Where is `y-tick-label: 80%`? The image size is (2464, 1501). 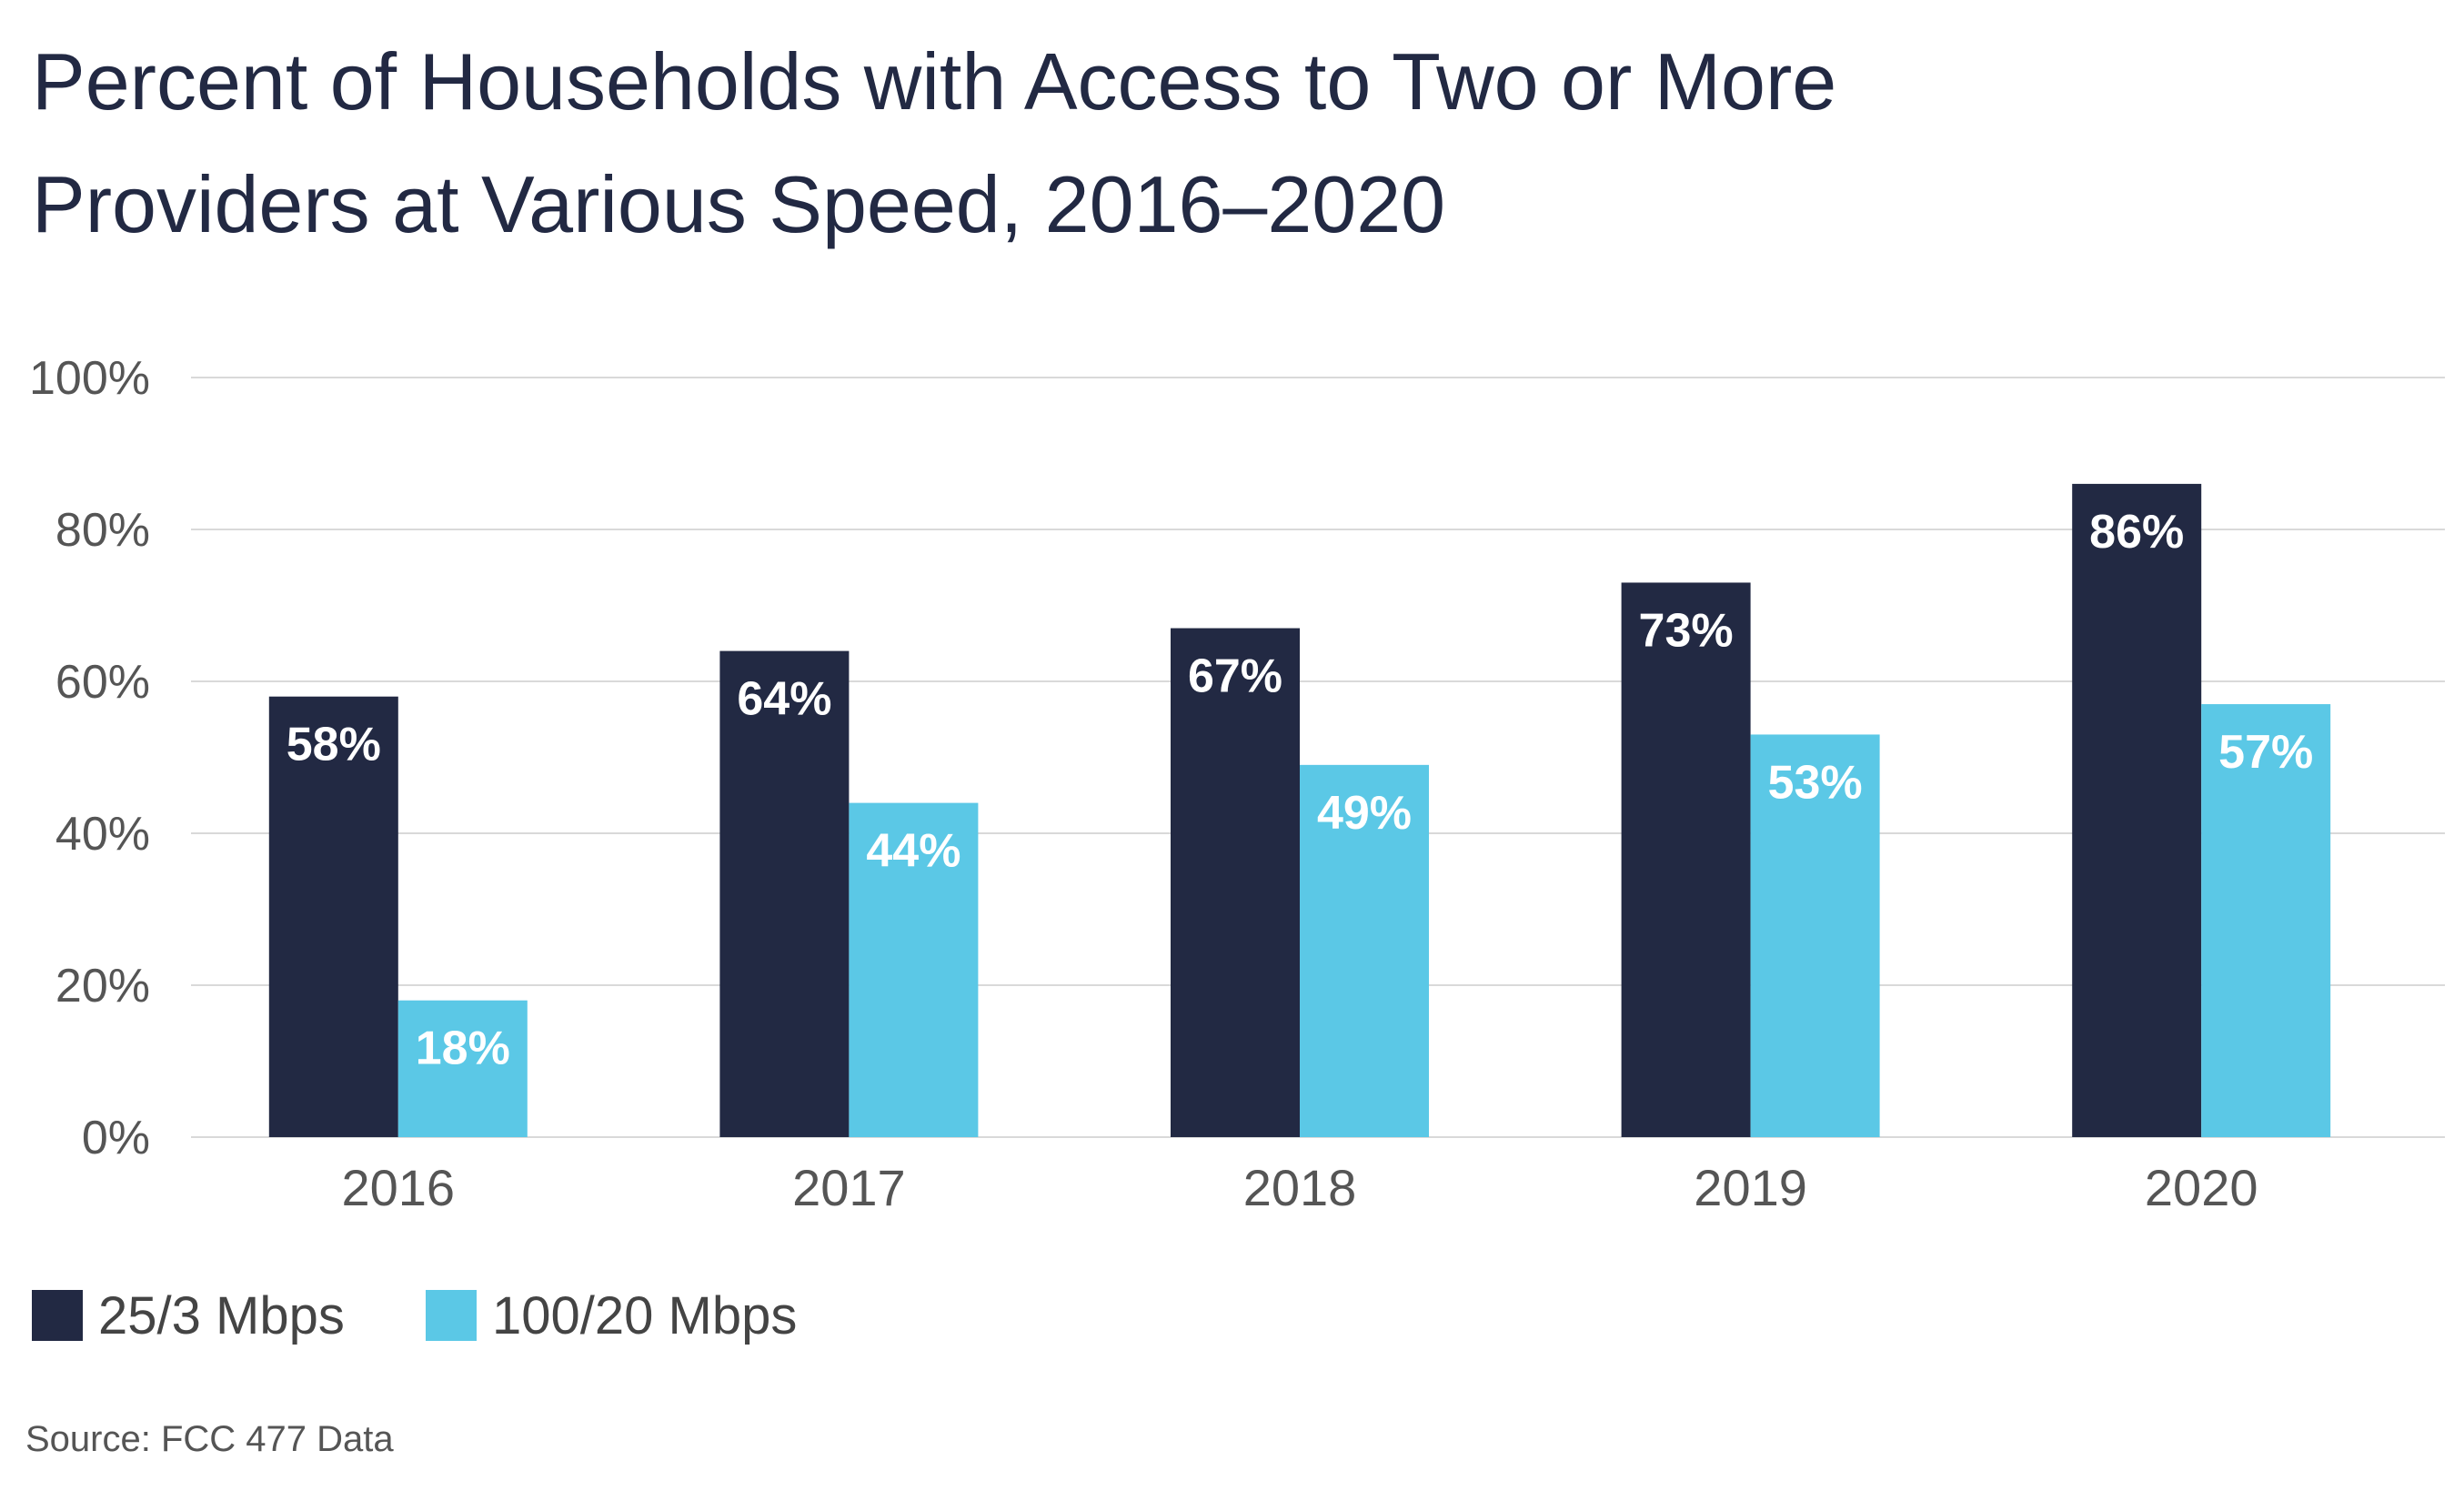 y-tick-label: 80% is located at coordinates (102, 530).